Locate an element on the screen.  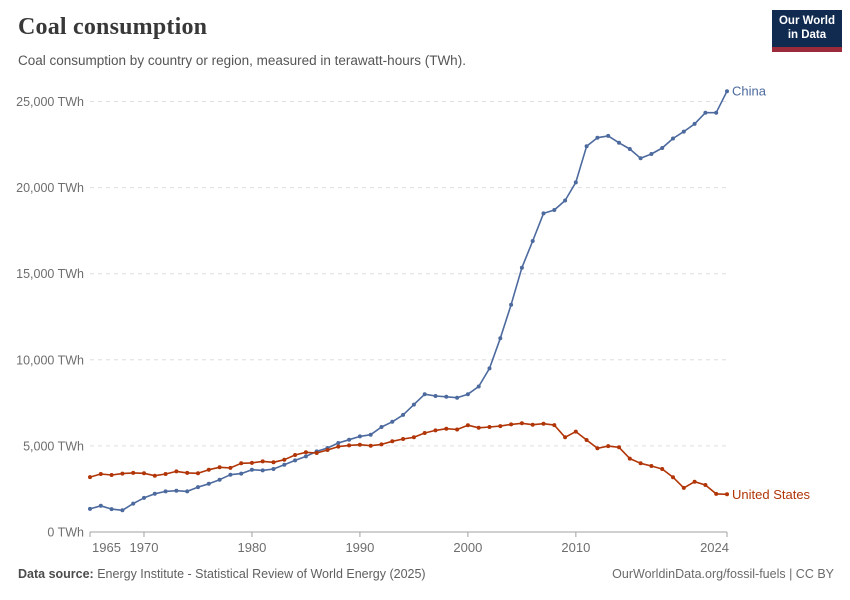
owid-logo: Our World in Data is located at coordinates (806, 31).